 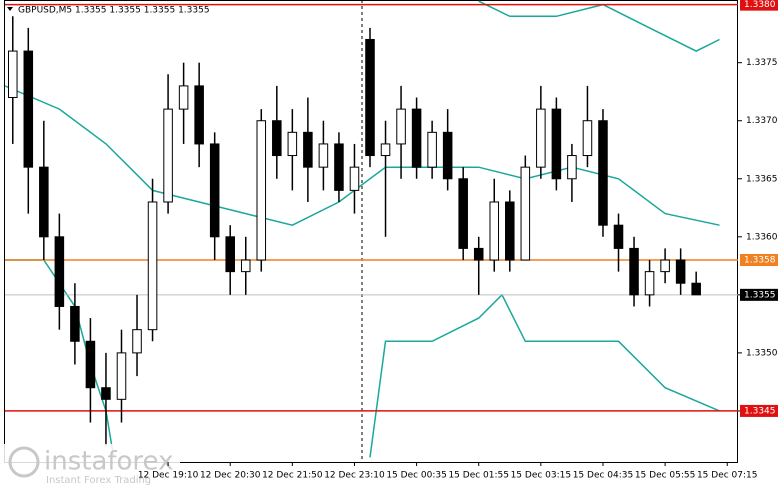 What do you see at coordinates (762, 179) in the screenshot?
I see `y-tick-label: 1.3365` at bounding box center [762, 179].